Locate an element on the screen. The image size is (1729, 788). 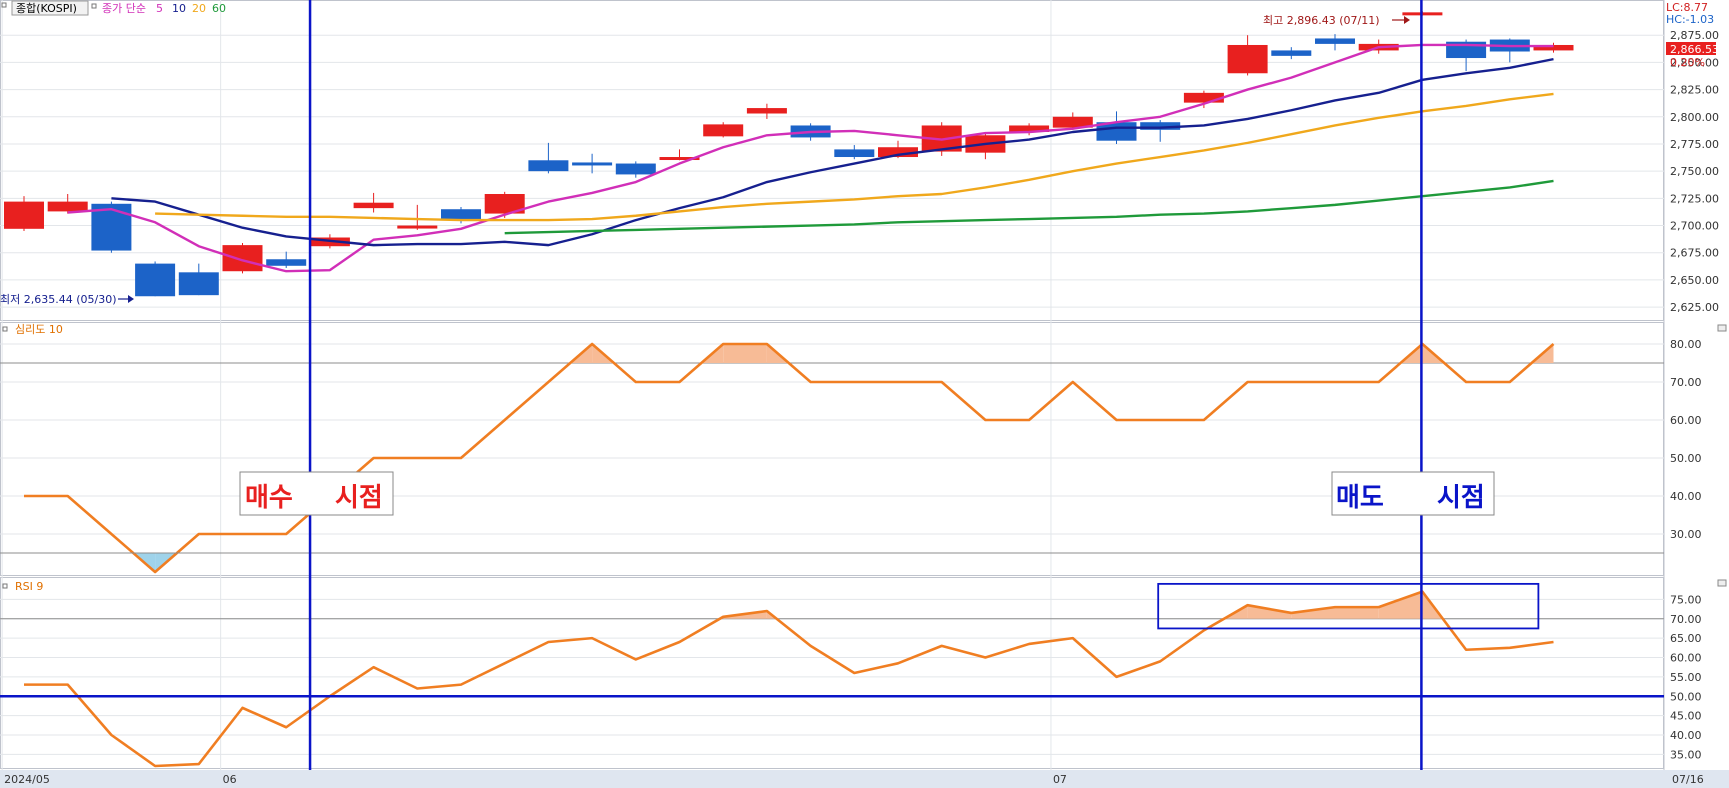
sentiment-title: 심리도 10 is located at coordinates (39, 329).